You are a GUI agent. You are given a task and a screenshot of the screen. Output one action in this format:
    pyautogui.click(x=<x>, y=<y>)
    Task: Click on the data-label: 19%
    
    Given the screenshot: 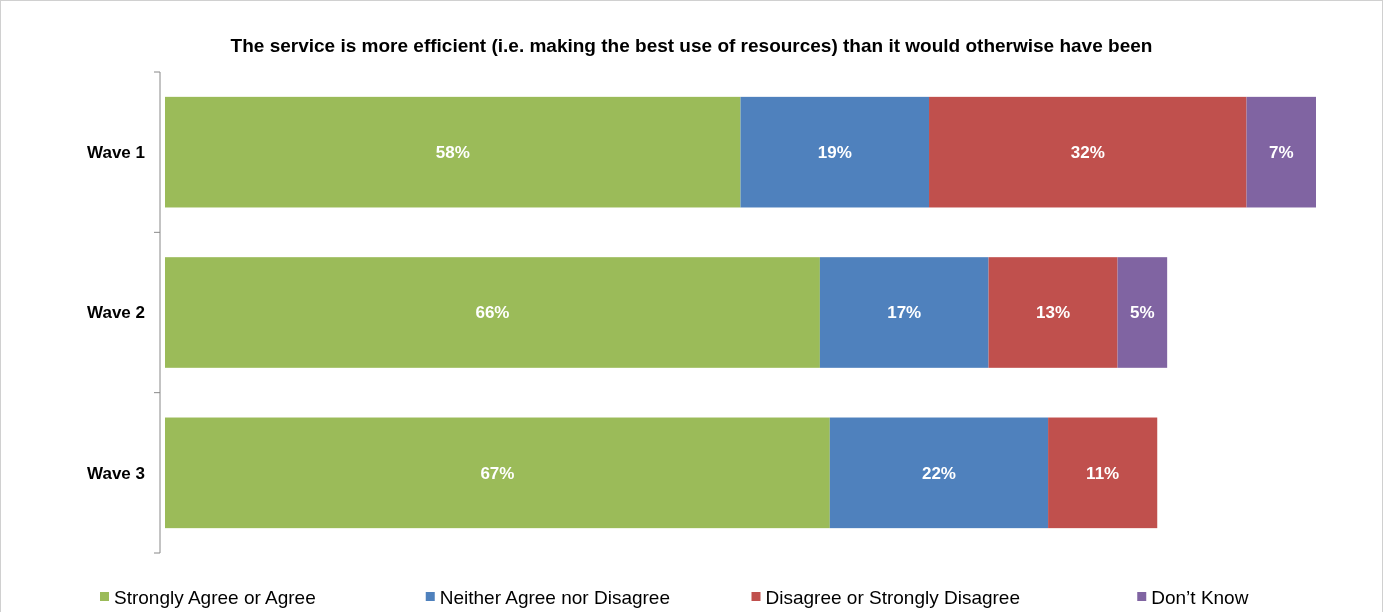 What is the action you would take?
    pyautogui.click(x=834, y=153)
    